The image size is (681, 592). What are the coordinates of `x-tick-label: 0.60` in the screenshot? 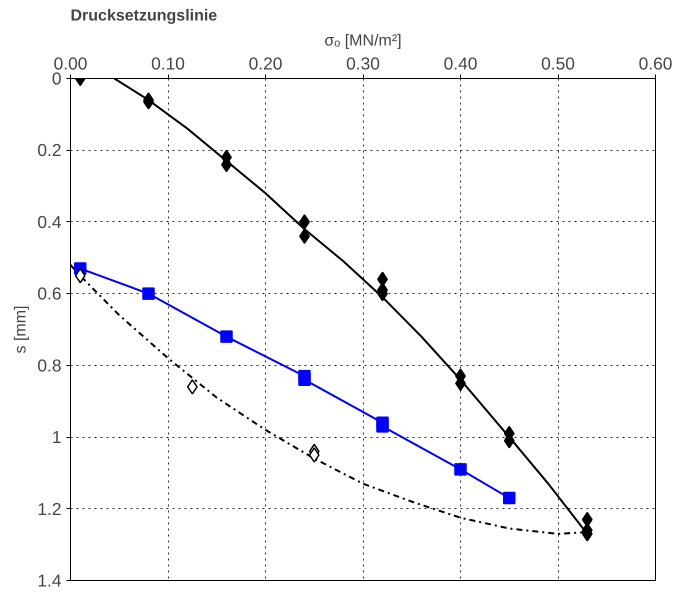 It's located at (655, 64).